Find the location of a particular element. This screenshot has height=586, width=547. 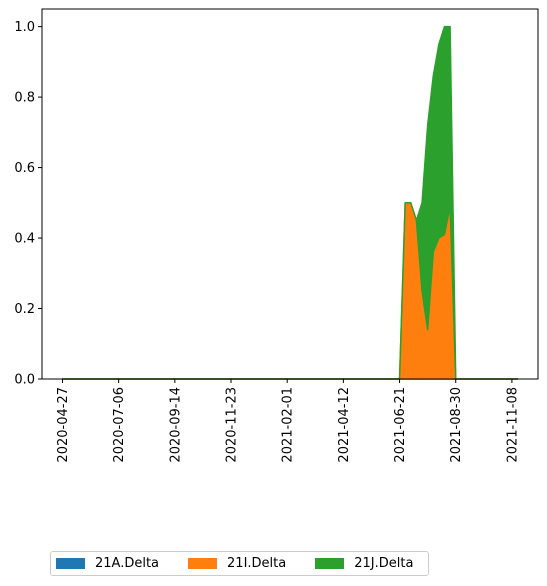

y-tick-label: 0.2 is located at coordinates (24, 309).